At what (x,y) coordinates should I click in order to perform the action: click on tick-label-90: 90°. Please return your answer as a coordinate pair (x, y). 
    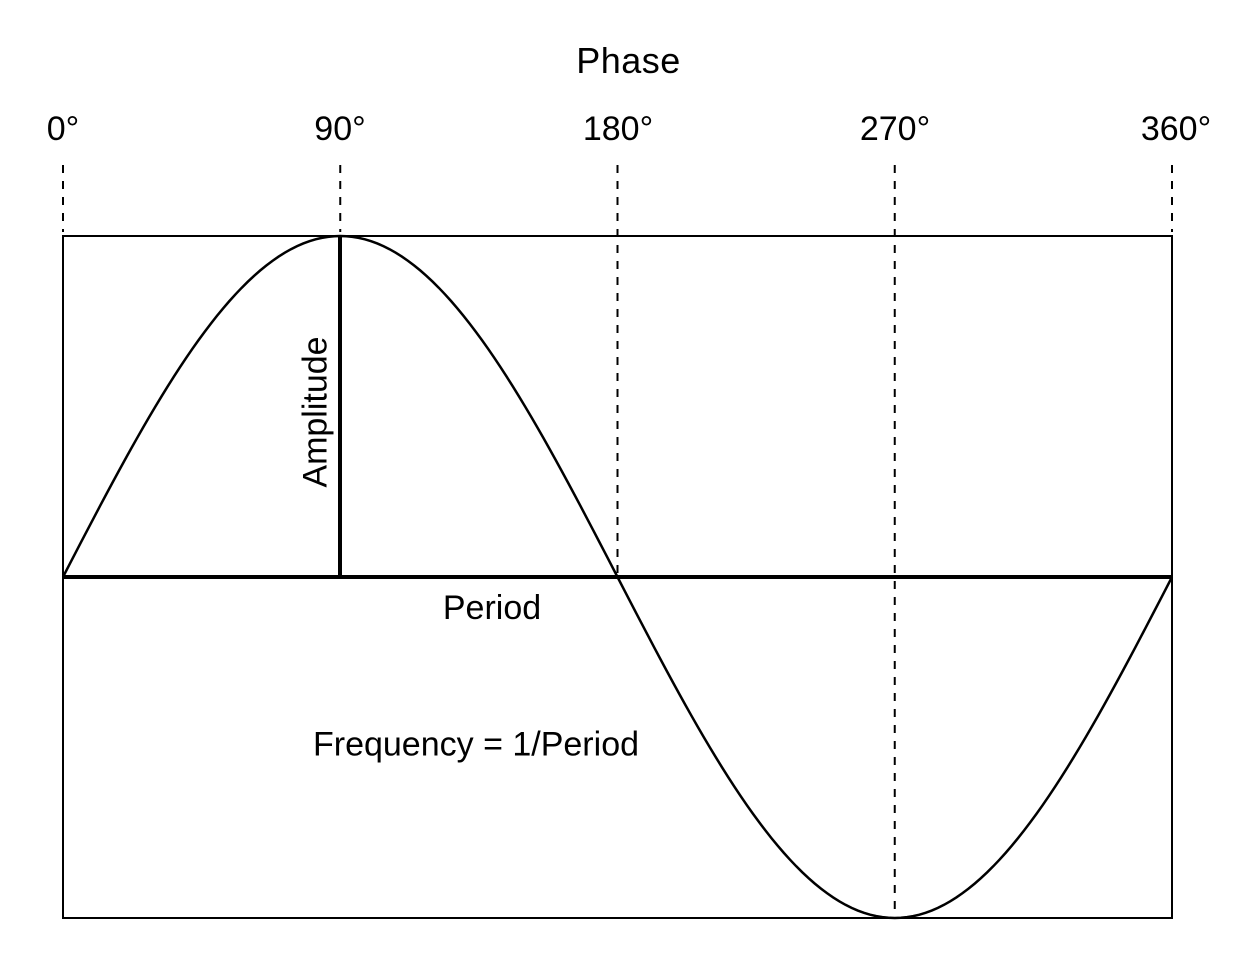
    Looking at the image, I should click on (340, 129).